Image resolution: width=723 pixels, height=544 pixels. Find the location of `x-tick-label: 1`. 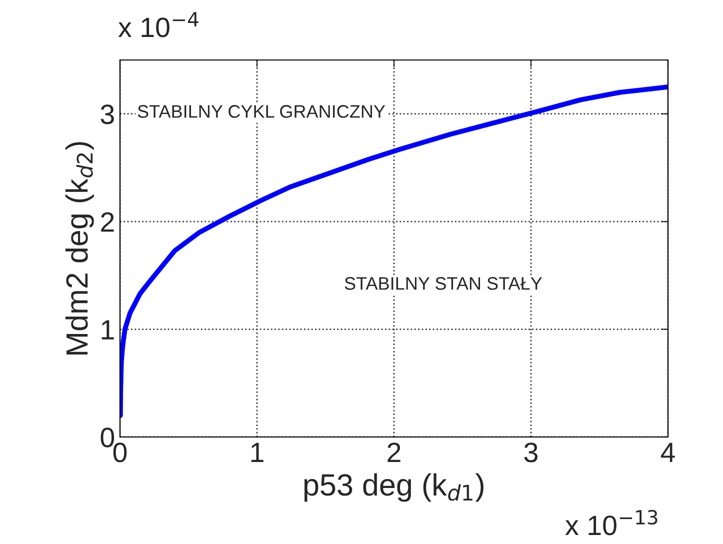

x-tick-label: 1 is located at coordinates (257, 452).